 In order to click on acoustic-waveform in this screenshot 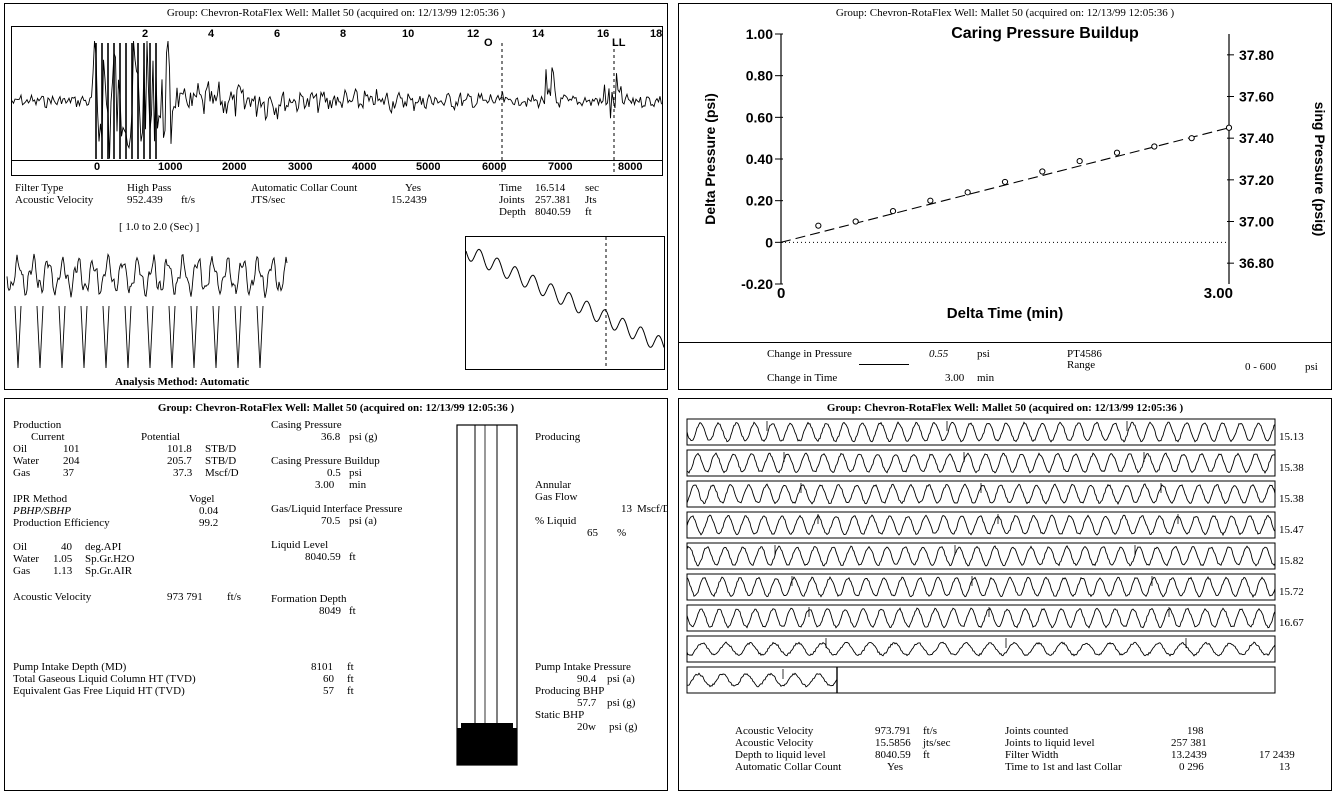, I will do `click(336, 99)`.